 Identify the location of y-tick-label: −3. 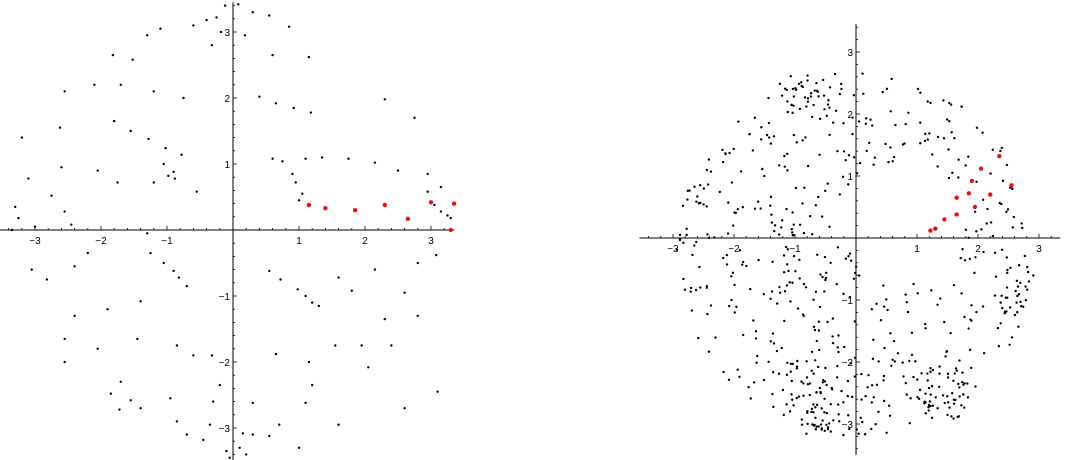
(848, 425).